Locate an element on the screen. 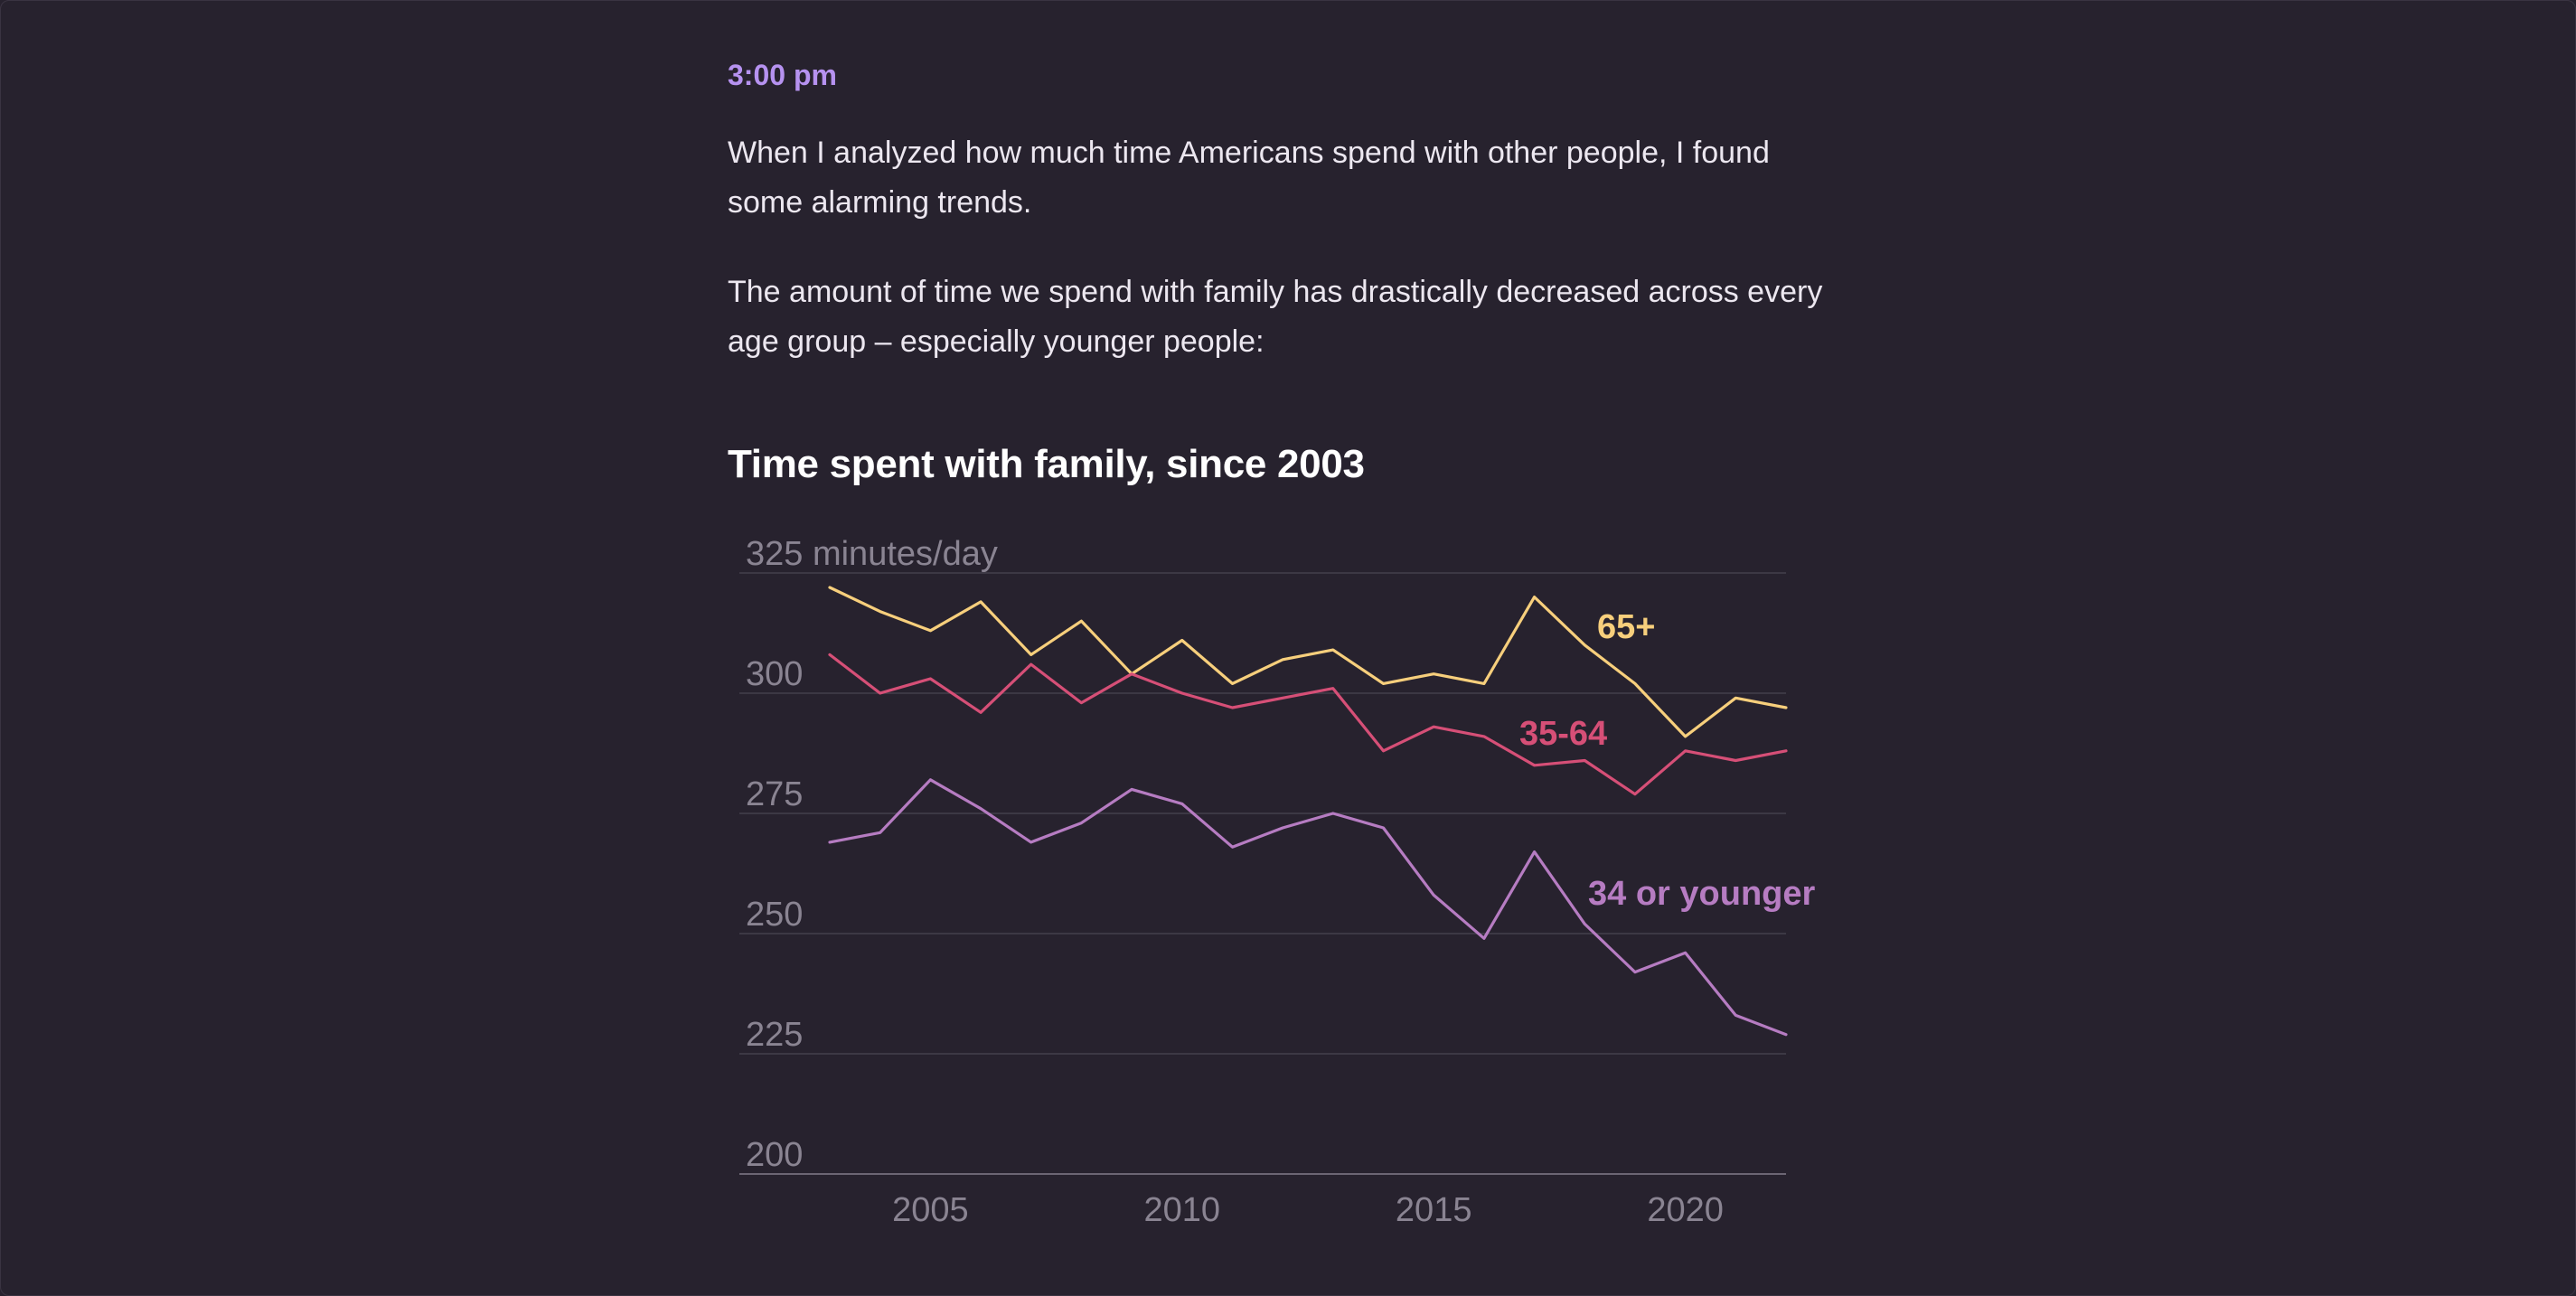  x-tick-label-2020: 2020 is located at coordinates (1685, 1210).